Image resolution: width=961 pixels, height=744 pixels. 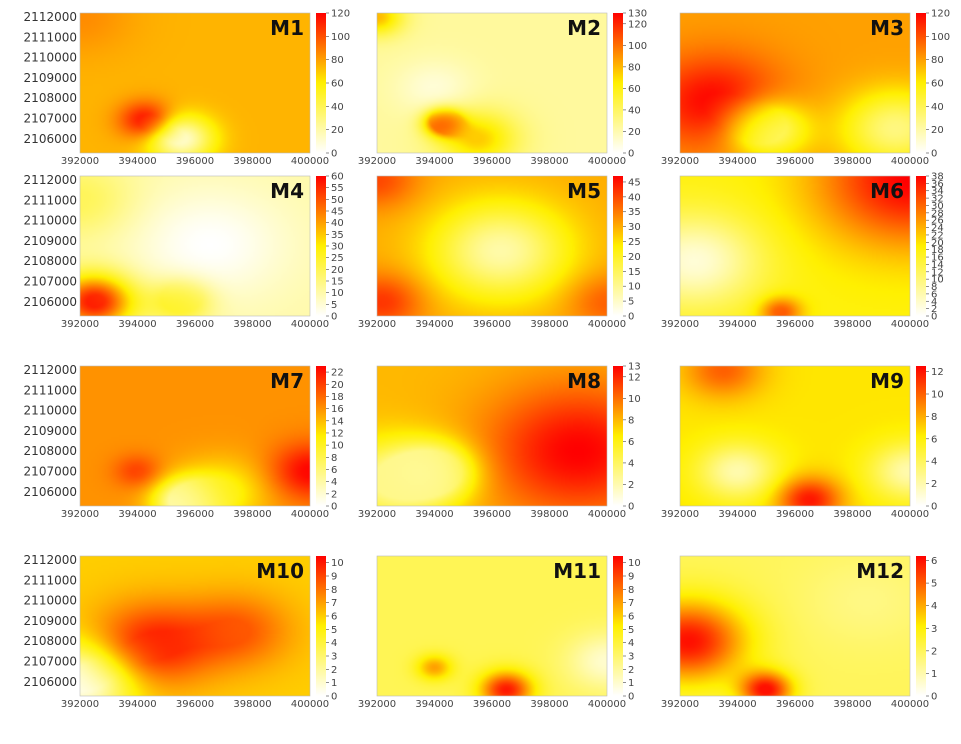 I want to click on colorbar-tick-label: 38, so click(x=937, y=177).